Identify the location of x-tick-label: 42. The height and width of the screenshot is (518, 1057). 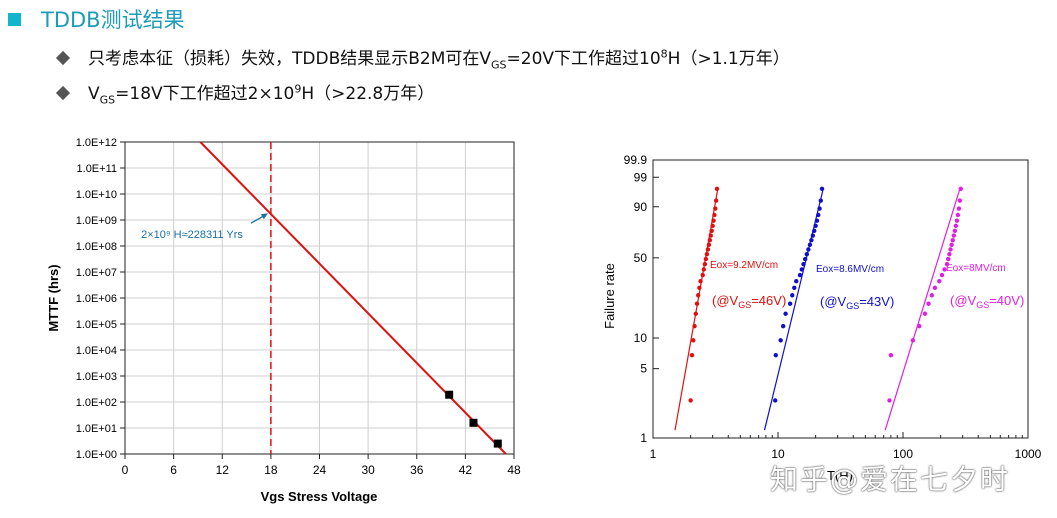
(466, 470).